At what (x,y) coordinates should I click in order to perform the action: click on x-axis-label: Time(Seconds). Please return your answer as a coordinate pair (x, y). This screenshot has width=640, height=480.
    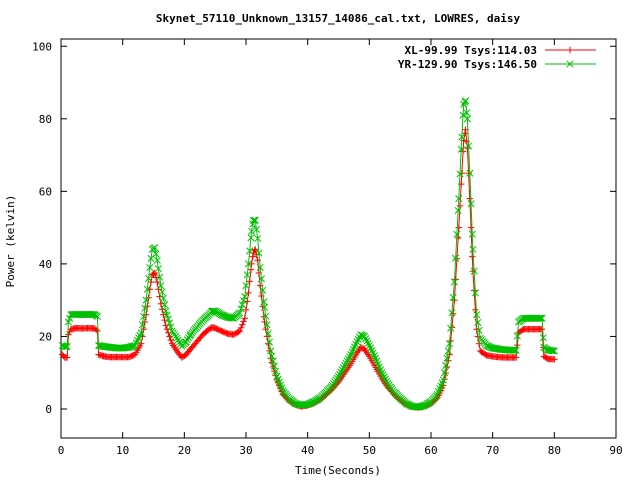
    Looking at the image, I should click on (338, 470).